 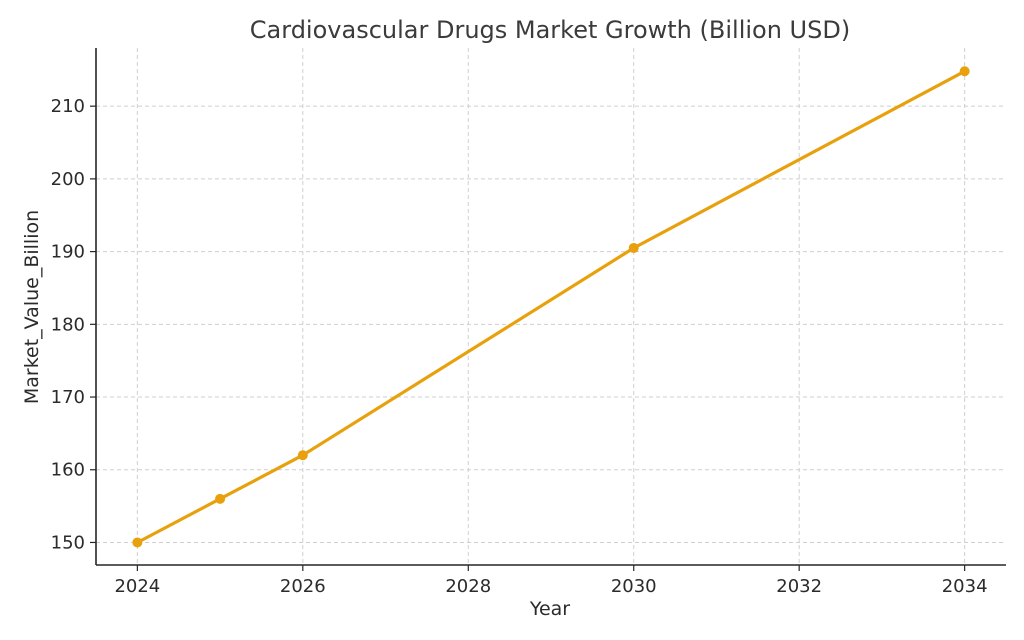 I want to click on y-tick-label: 170, so click(x=68, y=397).